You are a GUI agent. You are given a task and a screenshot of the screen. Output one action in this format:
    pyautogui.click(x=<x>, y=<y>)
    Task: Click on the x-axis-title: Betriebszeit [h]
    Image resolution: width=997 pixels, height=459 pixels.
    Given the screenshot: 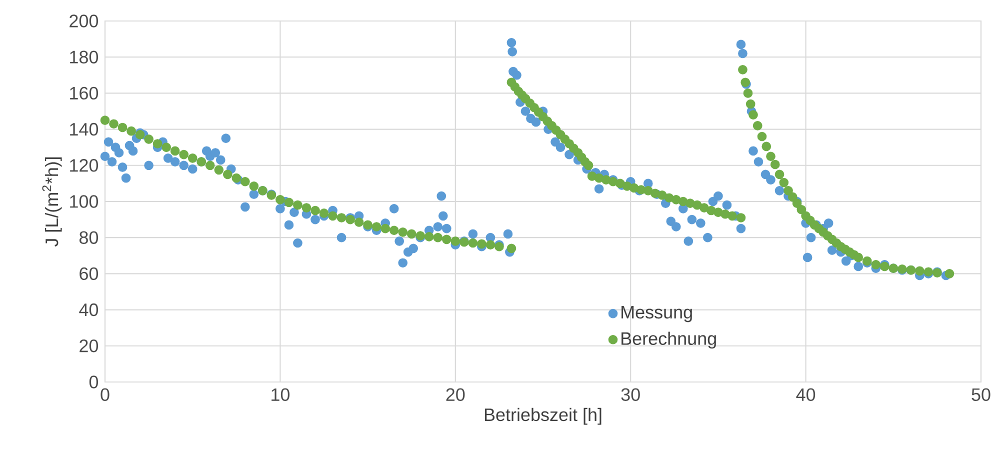 What is the action you would take?
    pyautogui.click(x=543, y=416)
    